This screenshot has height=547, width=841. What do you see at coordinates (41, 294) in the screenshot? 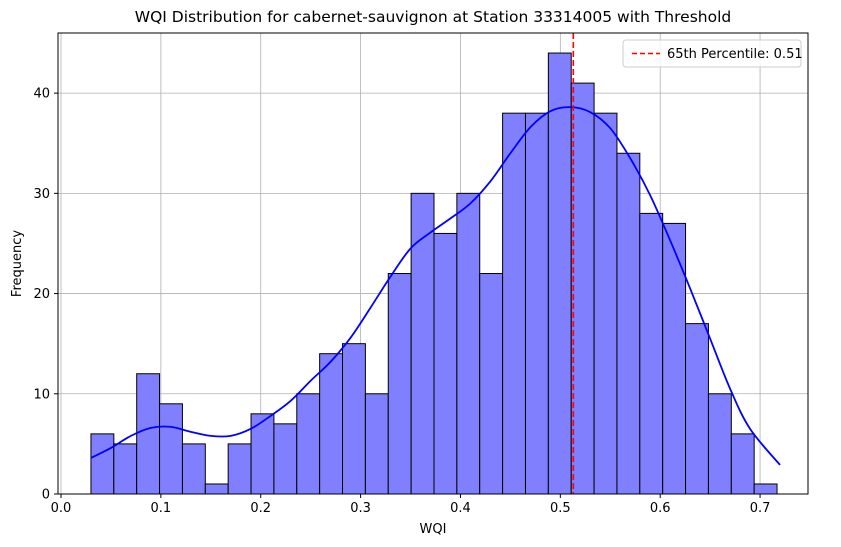
I see `y-tick-label: 20` at bounding box center [41, 294].